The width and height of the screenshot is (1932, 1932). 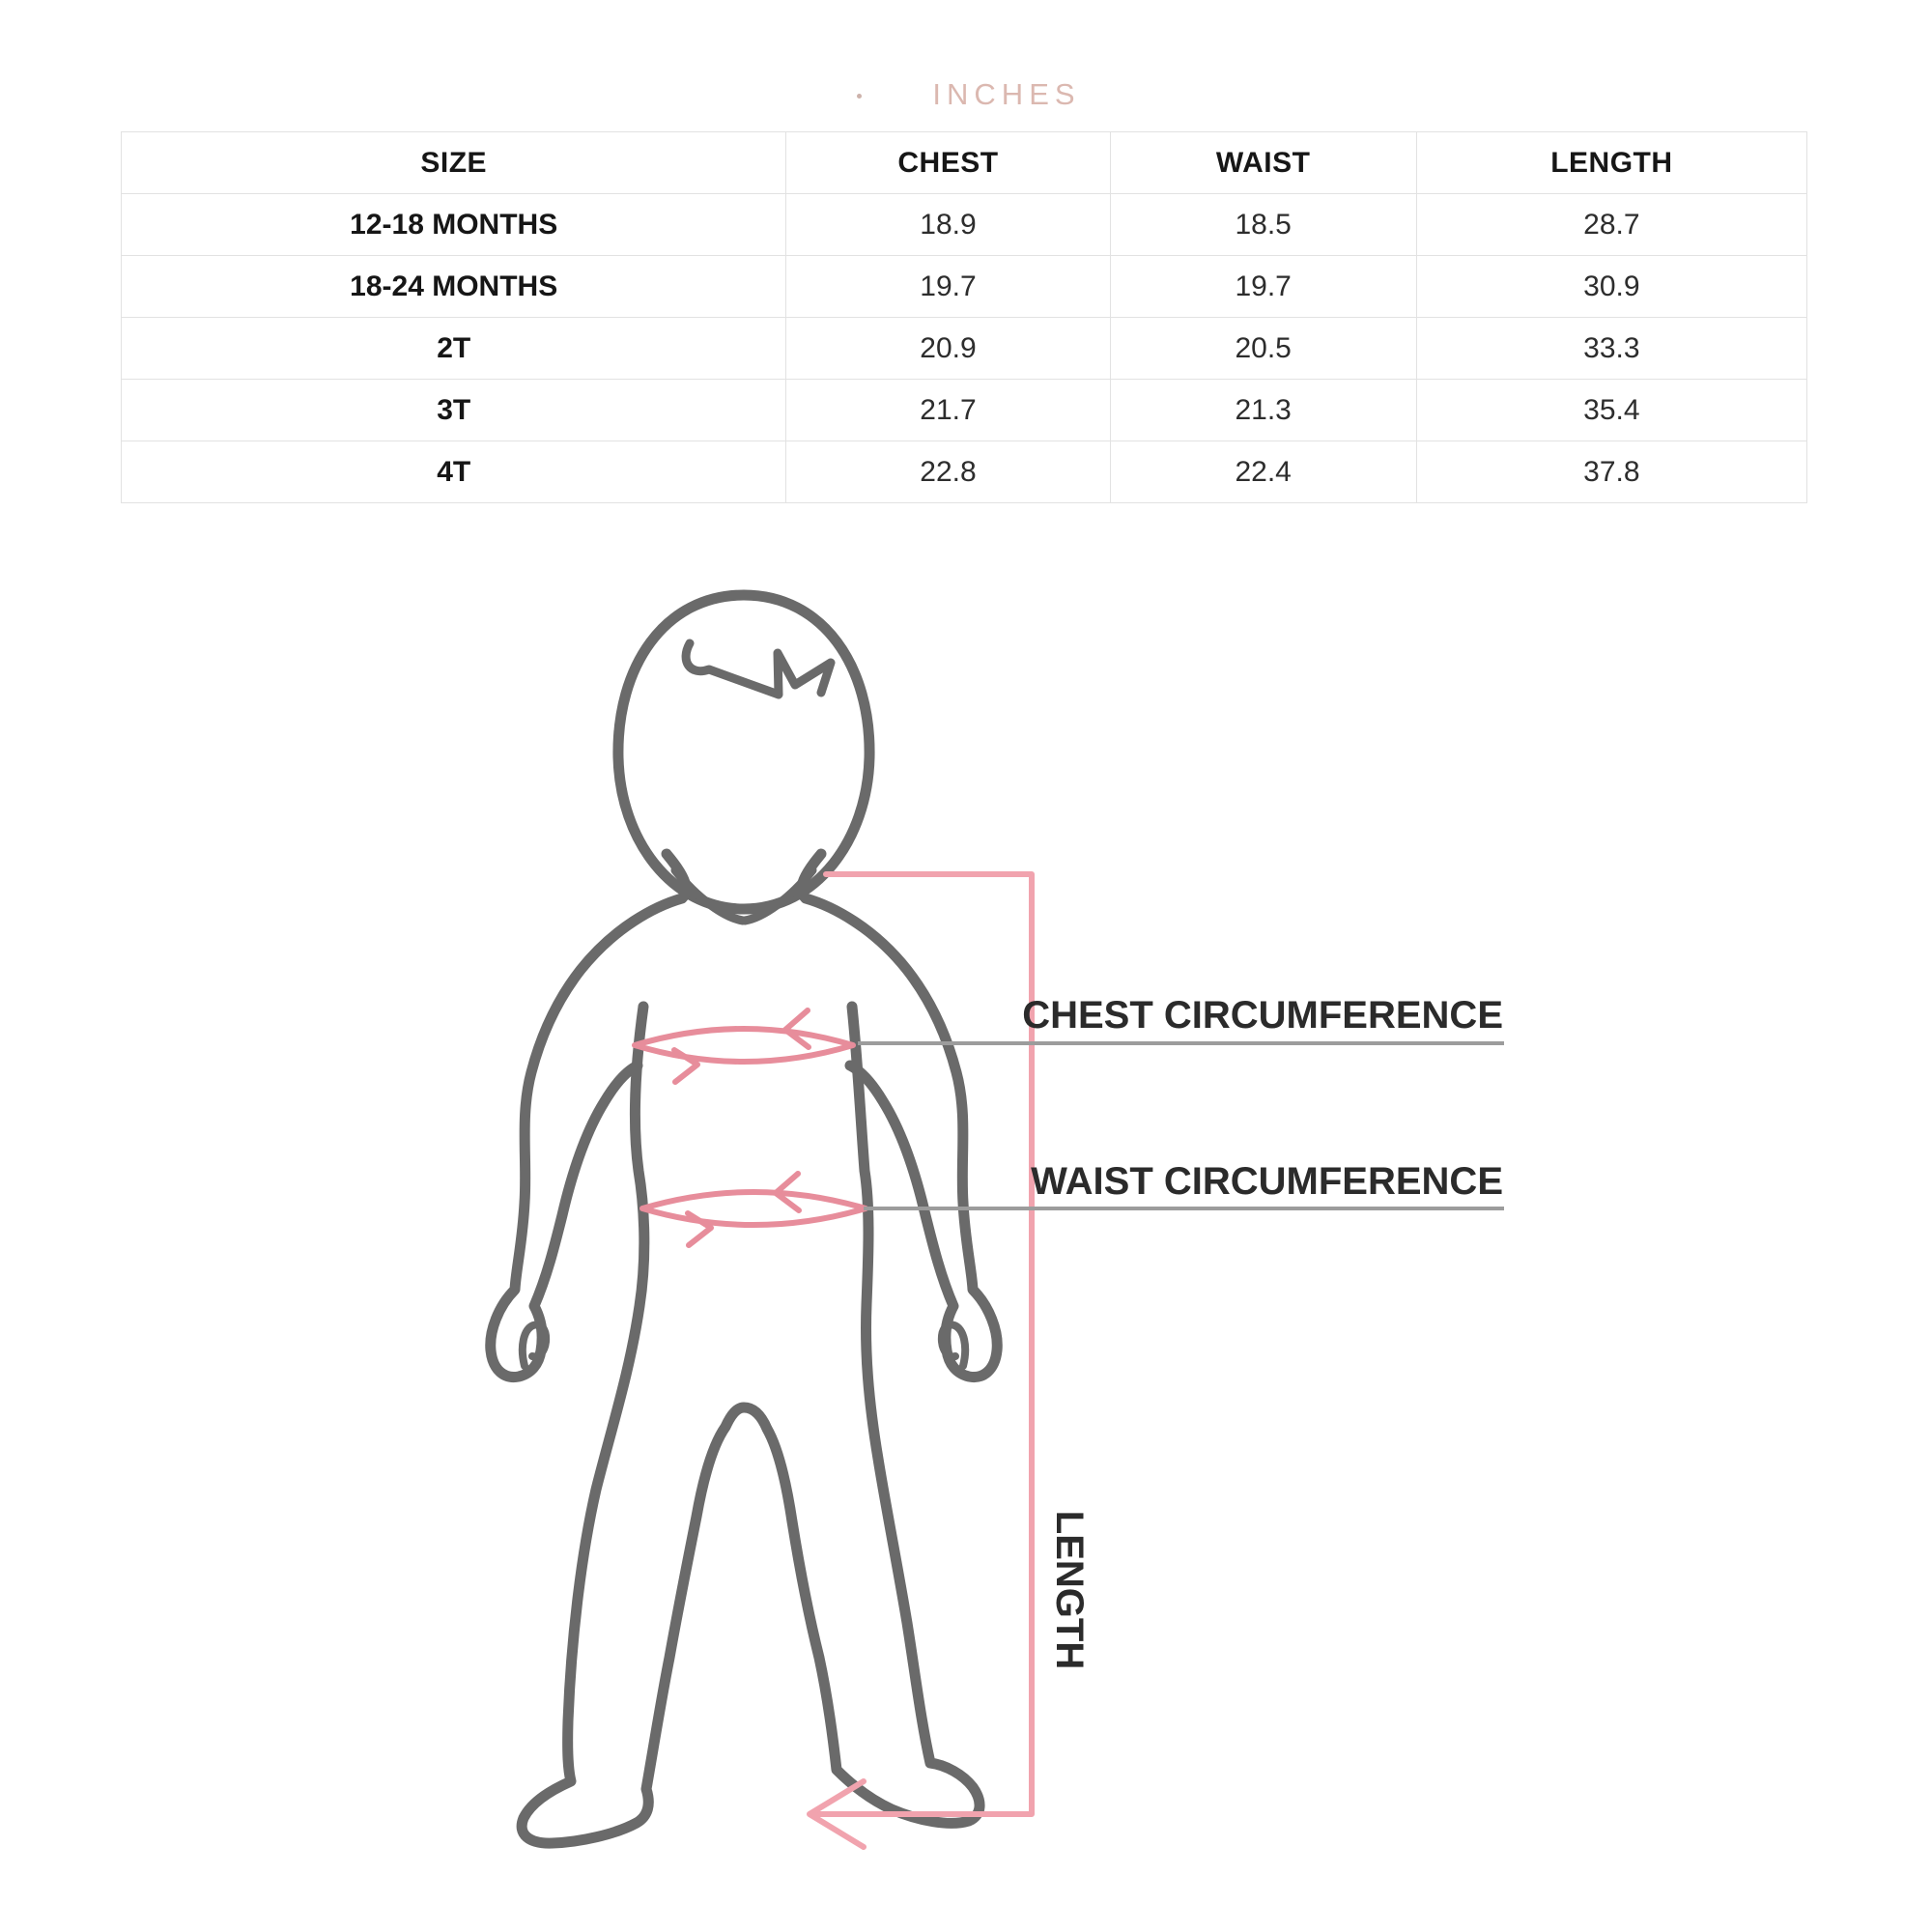 I want to click on waist-cell: 19.7, so click(x=1263, y=286).